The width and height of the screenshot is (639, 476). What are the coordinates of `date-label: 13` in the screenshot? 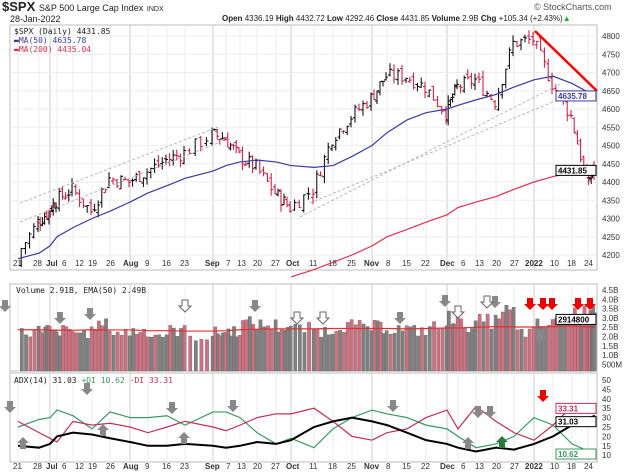 It's located at (479, 466).